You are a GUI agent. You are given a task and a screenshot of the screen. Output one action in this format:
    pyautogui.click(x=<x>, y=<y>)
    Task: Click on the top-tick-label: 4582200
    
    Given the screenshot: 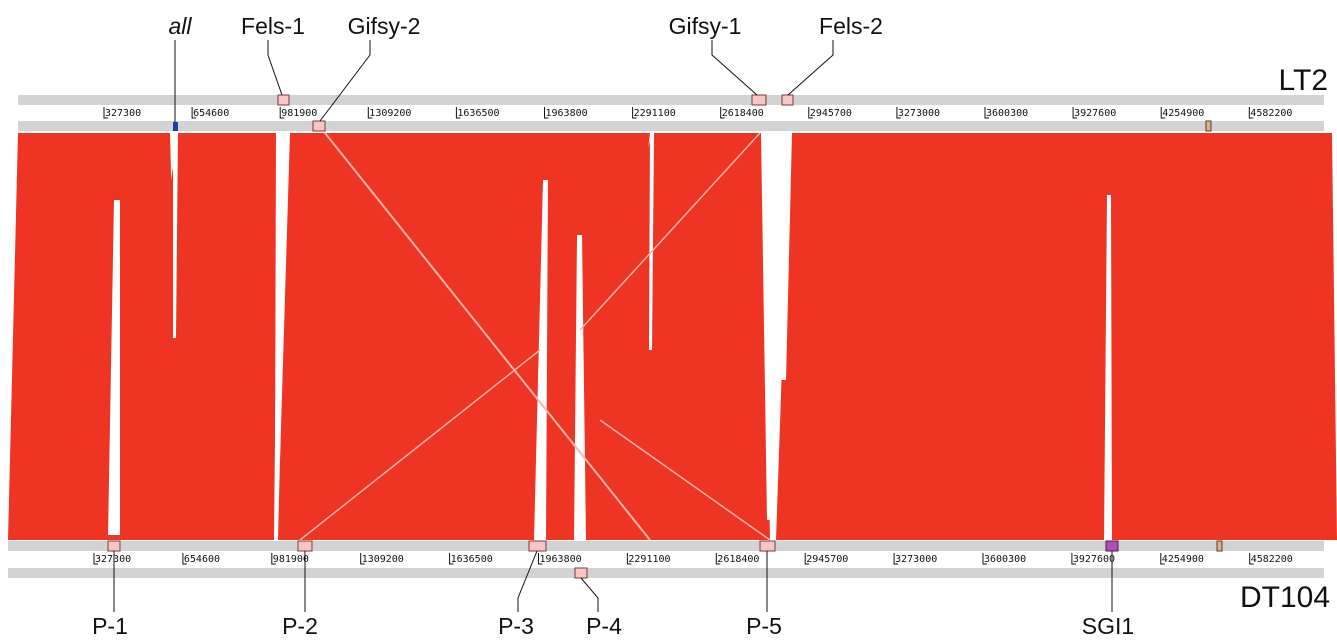 What is the action you would take?
    pyautogui.click(x=1271, y=113)
    